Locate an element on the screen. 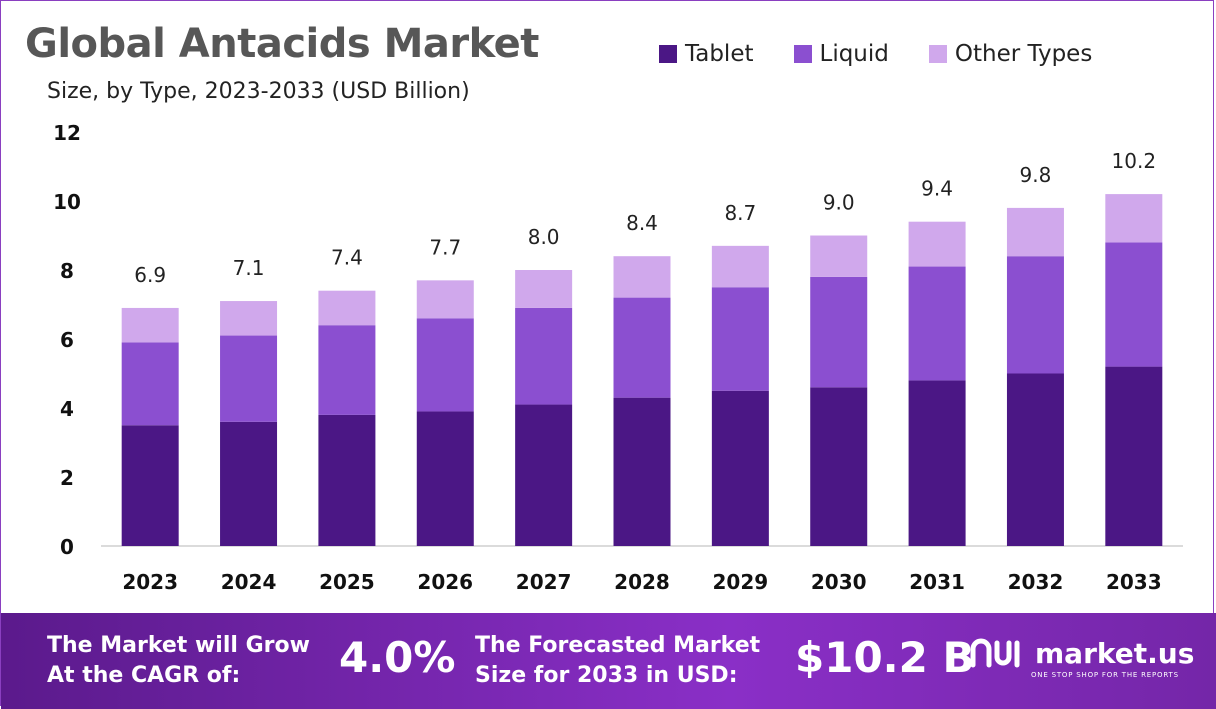 Image resolution: width=1216 pixels, height=709 pixels. x-tick-label: 2024 is located at coordinates (249, 582).